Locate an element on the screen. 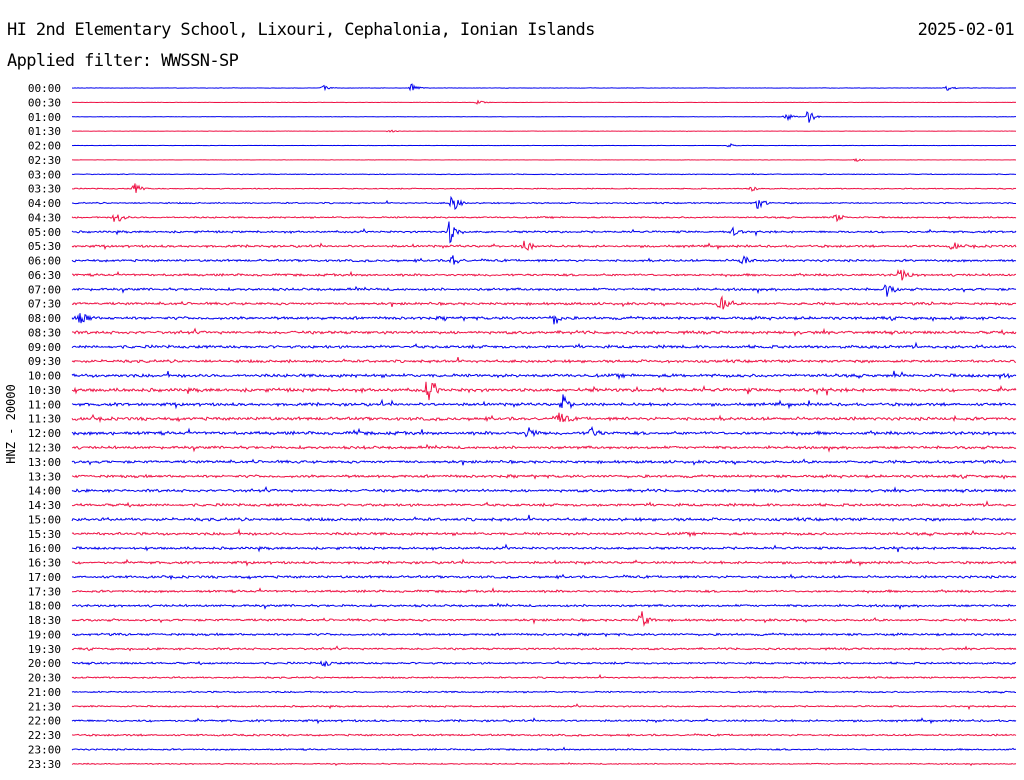 Image resolution: width=1024 pixels, height=780 pixels. time-label: 19:00 is located at coordinates (44, 634).